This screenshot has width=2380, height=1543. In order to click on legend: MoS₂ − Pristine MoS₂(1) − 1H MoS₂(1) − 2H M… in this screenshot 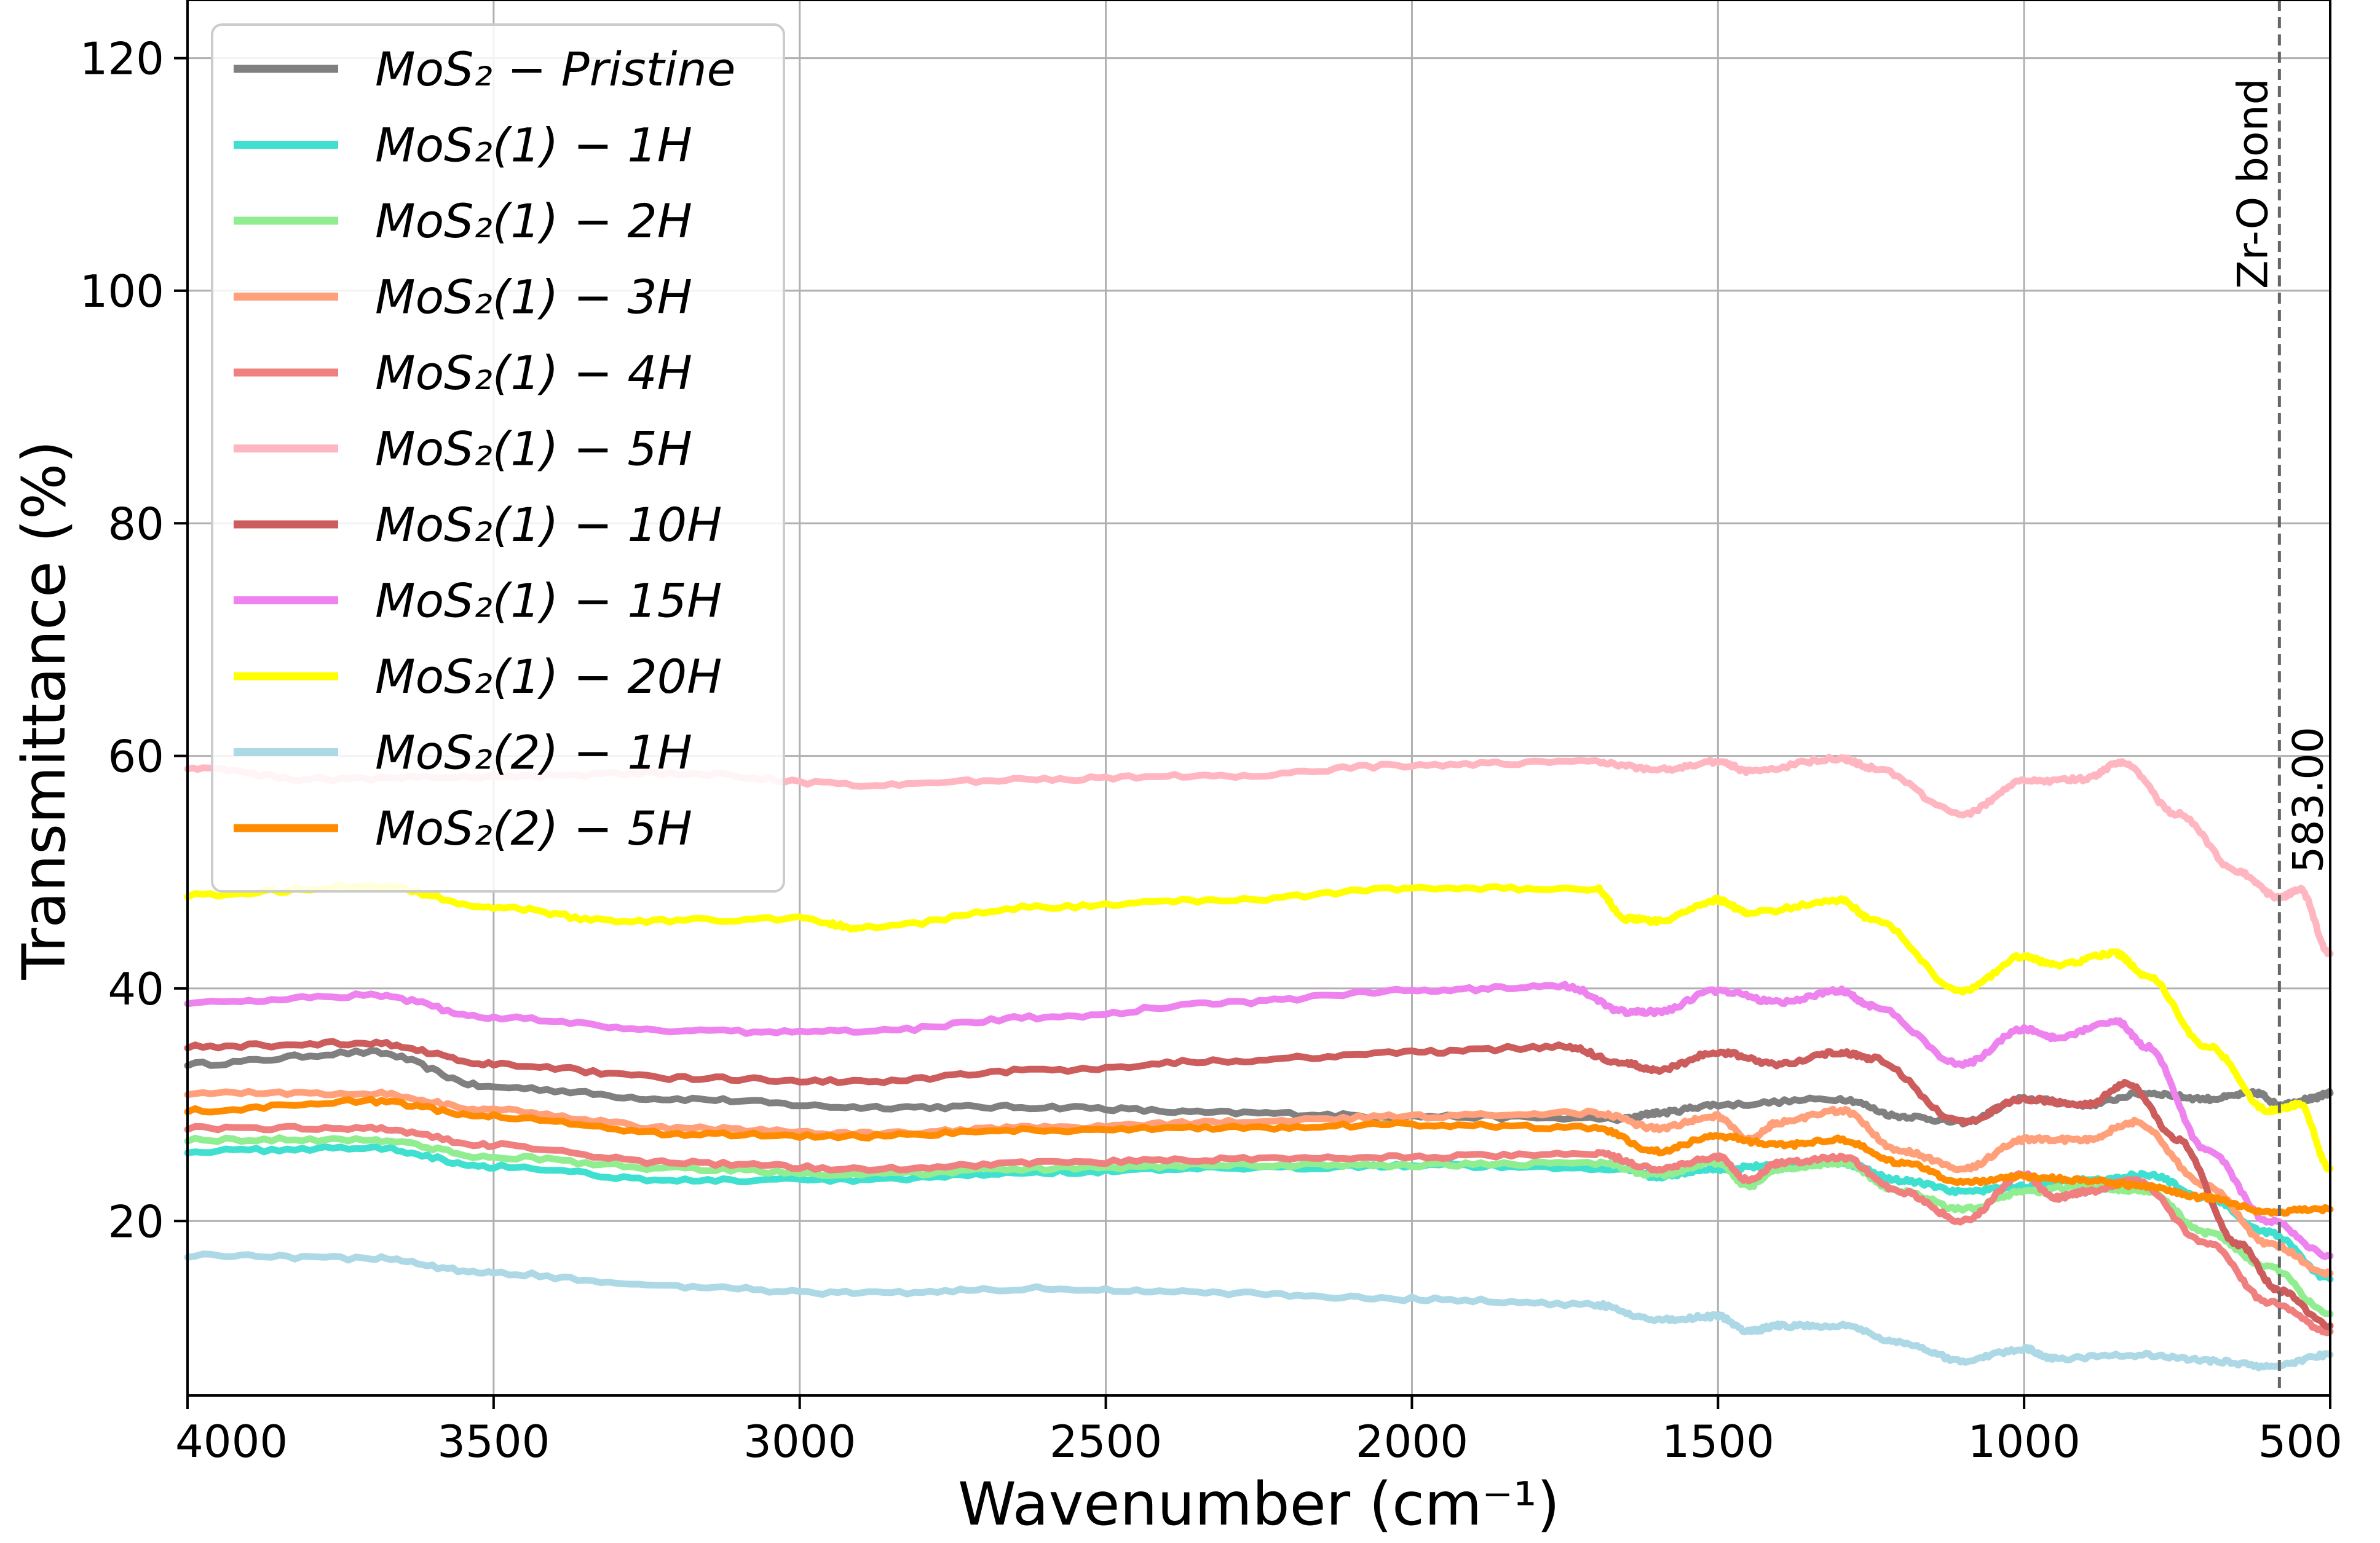, I will do `click(498, 458)`.